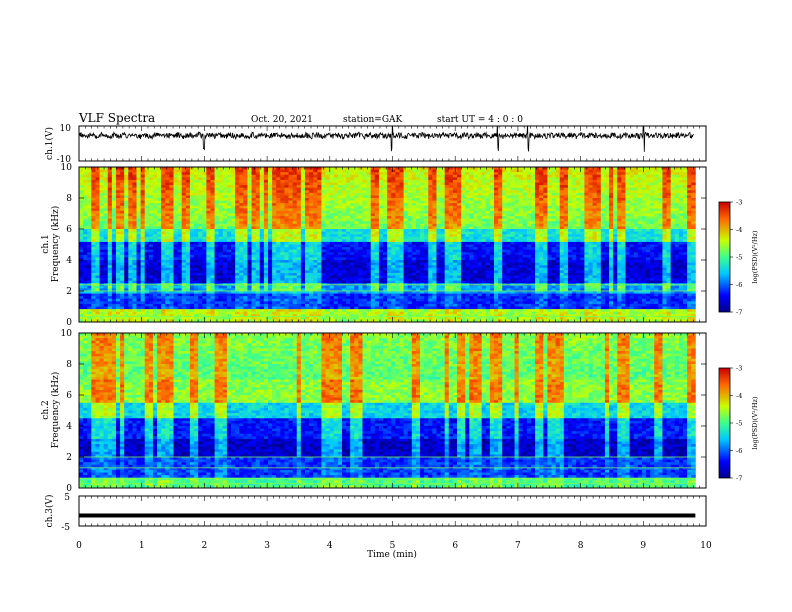  I want to click on x-tick-label: 5, so click(393, 546).